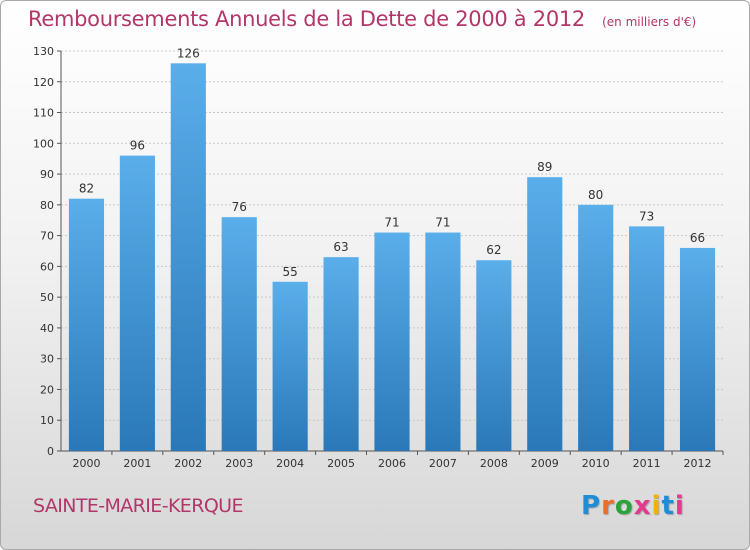 This screenshot has height=550, width=750. I want to click on y-tick-label: 90, so click(47, 174).